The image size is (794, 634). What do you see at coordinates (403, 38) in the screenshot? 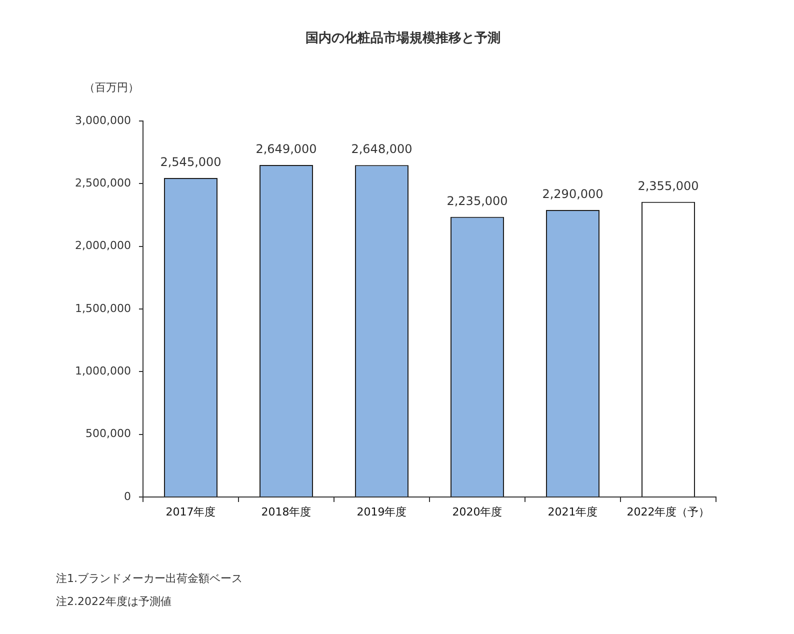
I see `chart-title: 国内の化粧品市場規模推移と予測` at bounding box center [403, 38].